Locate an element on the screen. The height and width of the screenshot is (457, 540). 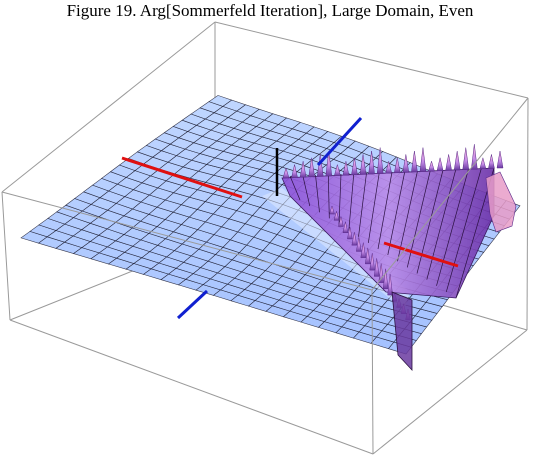
red-line-right is located at coordinates (421, 254).